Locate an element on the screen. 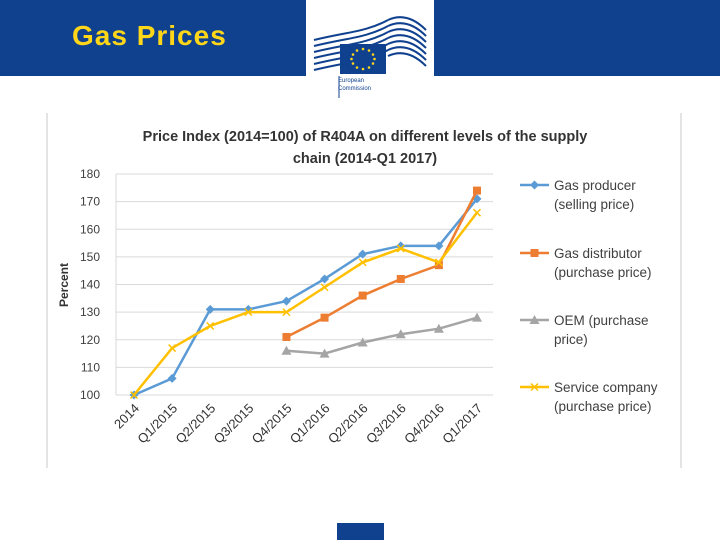  y-tick-label: 150 is located at coordinates (90, 257).